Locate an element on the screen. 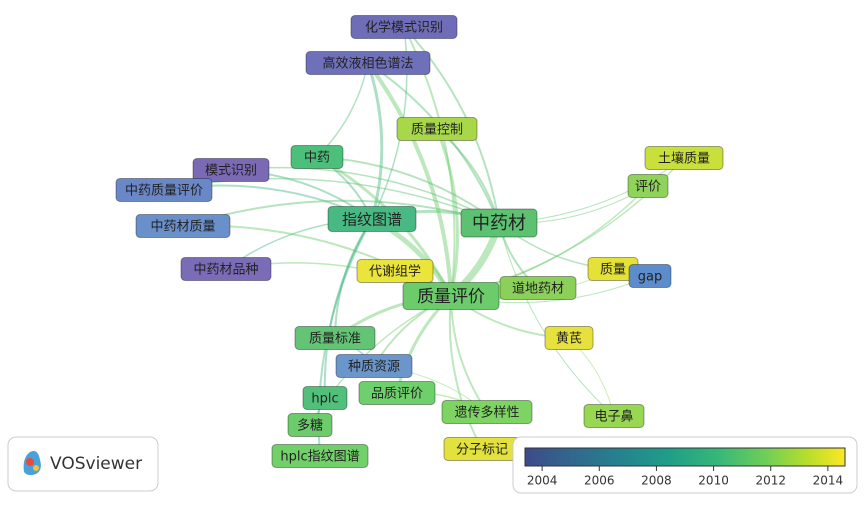  node-label: 化学模式识别 is located at coordinates (404, 28).